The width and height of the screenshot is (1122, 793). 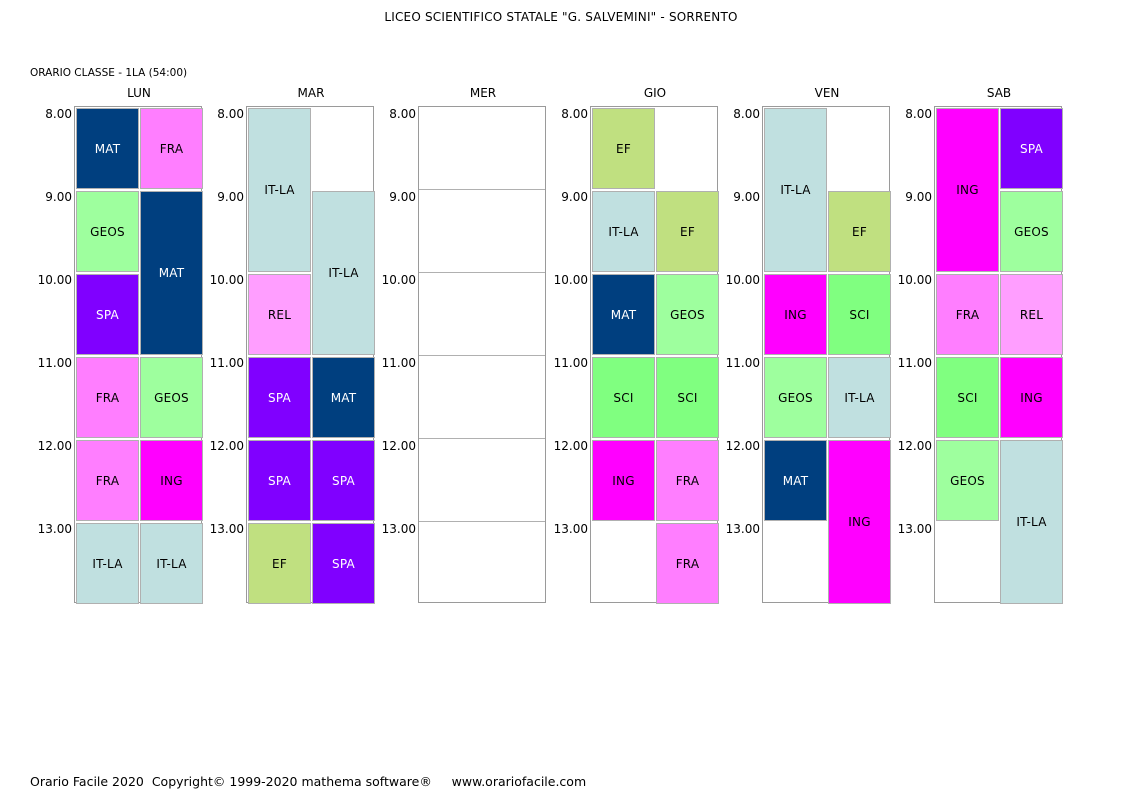 What do you see at coordinates (655, 93) in the screenshot?
I see `day-header: GIO` at bounding box center [655, 93].